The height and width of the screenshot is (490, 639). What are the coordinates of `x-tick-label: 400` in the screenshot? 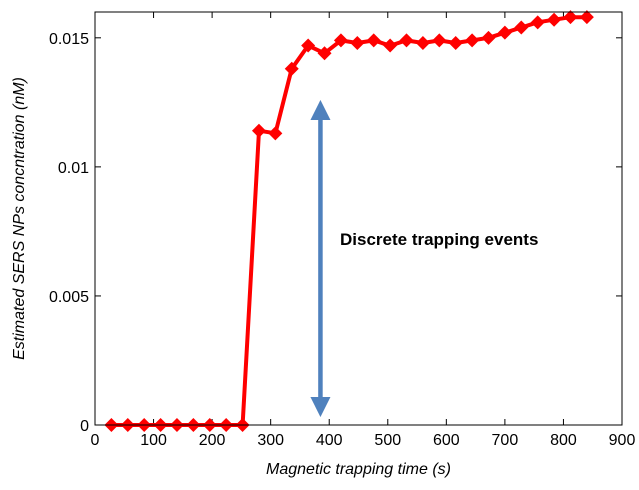 It's located at (329, 440).